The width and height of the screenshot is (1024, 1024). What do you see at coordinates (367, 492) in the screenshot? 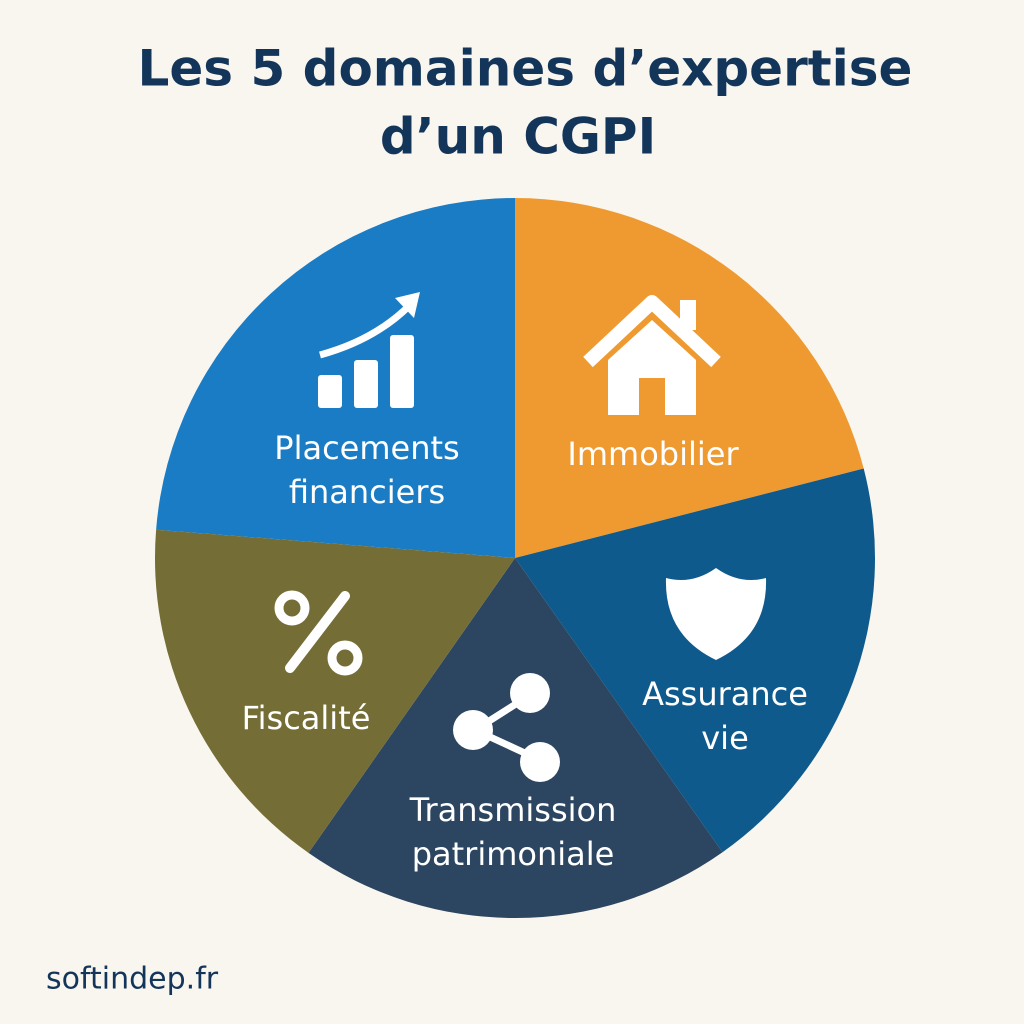
I see `segment-label: financiers` at bounding box center [367, 492].